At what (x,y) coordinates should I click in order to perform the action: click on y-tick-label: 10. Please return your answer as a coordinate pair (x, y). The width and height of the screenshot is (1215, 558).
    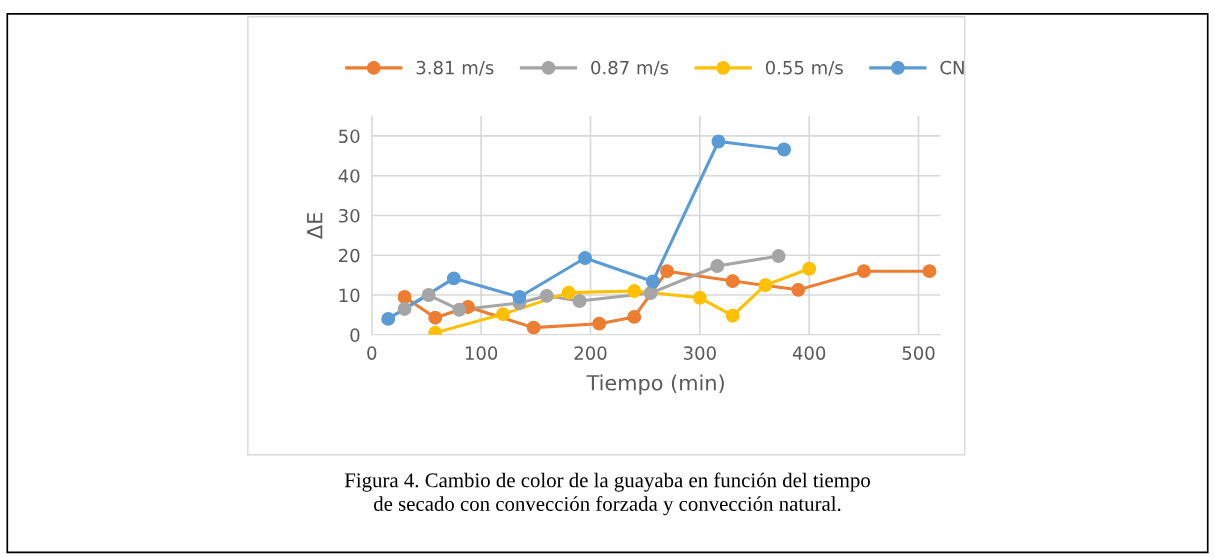
    Looking at the image, I should click on (349, 295).